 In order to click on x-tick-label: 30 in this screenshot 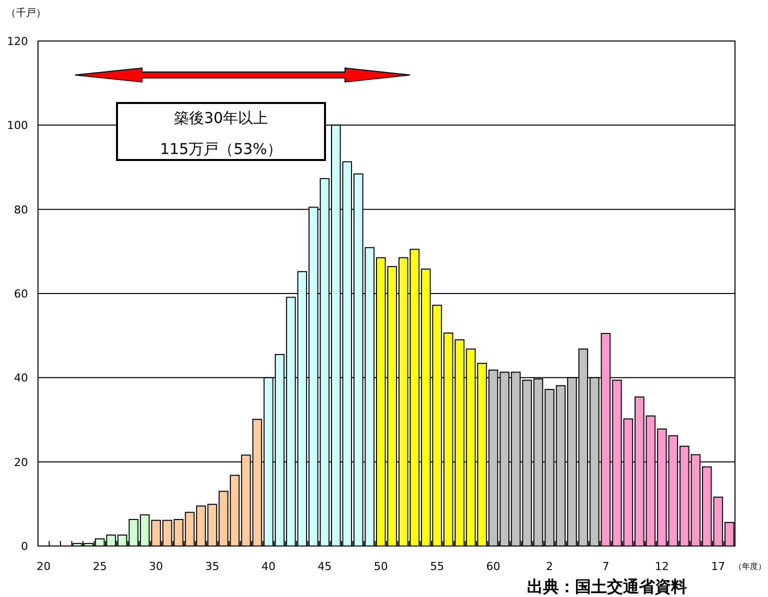, I will do `click(156, 566)`.